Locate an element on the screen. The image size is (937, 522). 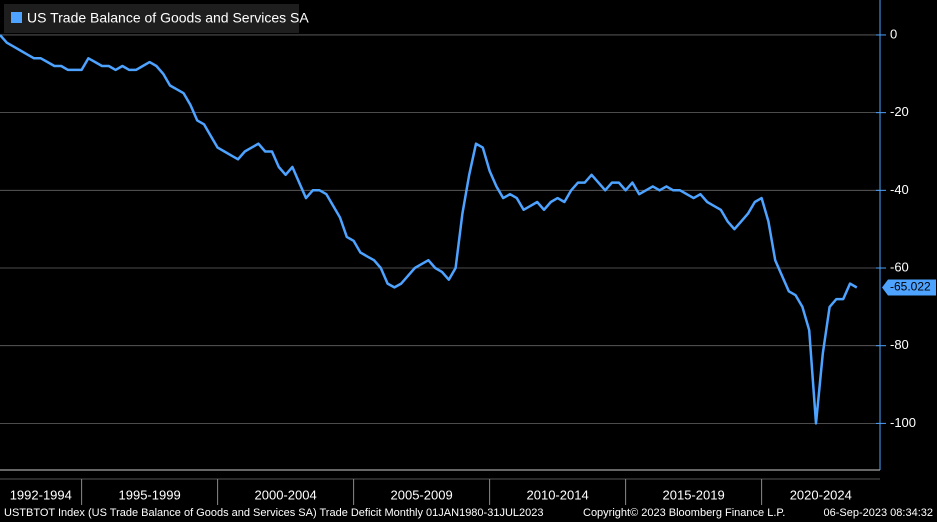
y-tick-label: -100 is located at coordinates (903, 422).